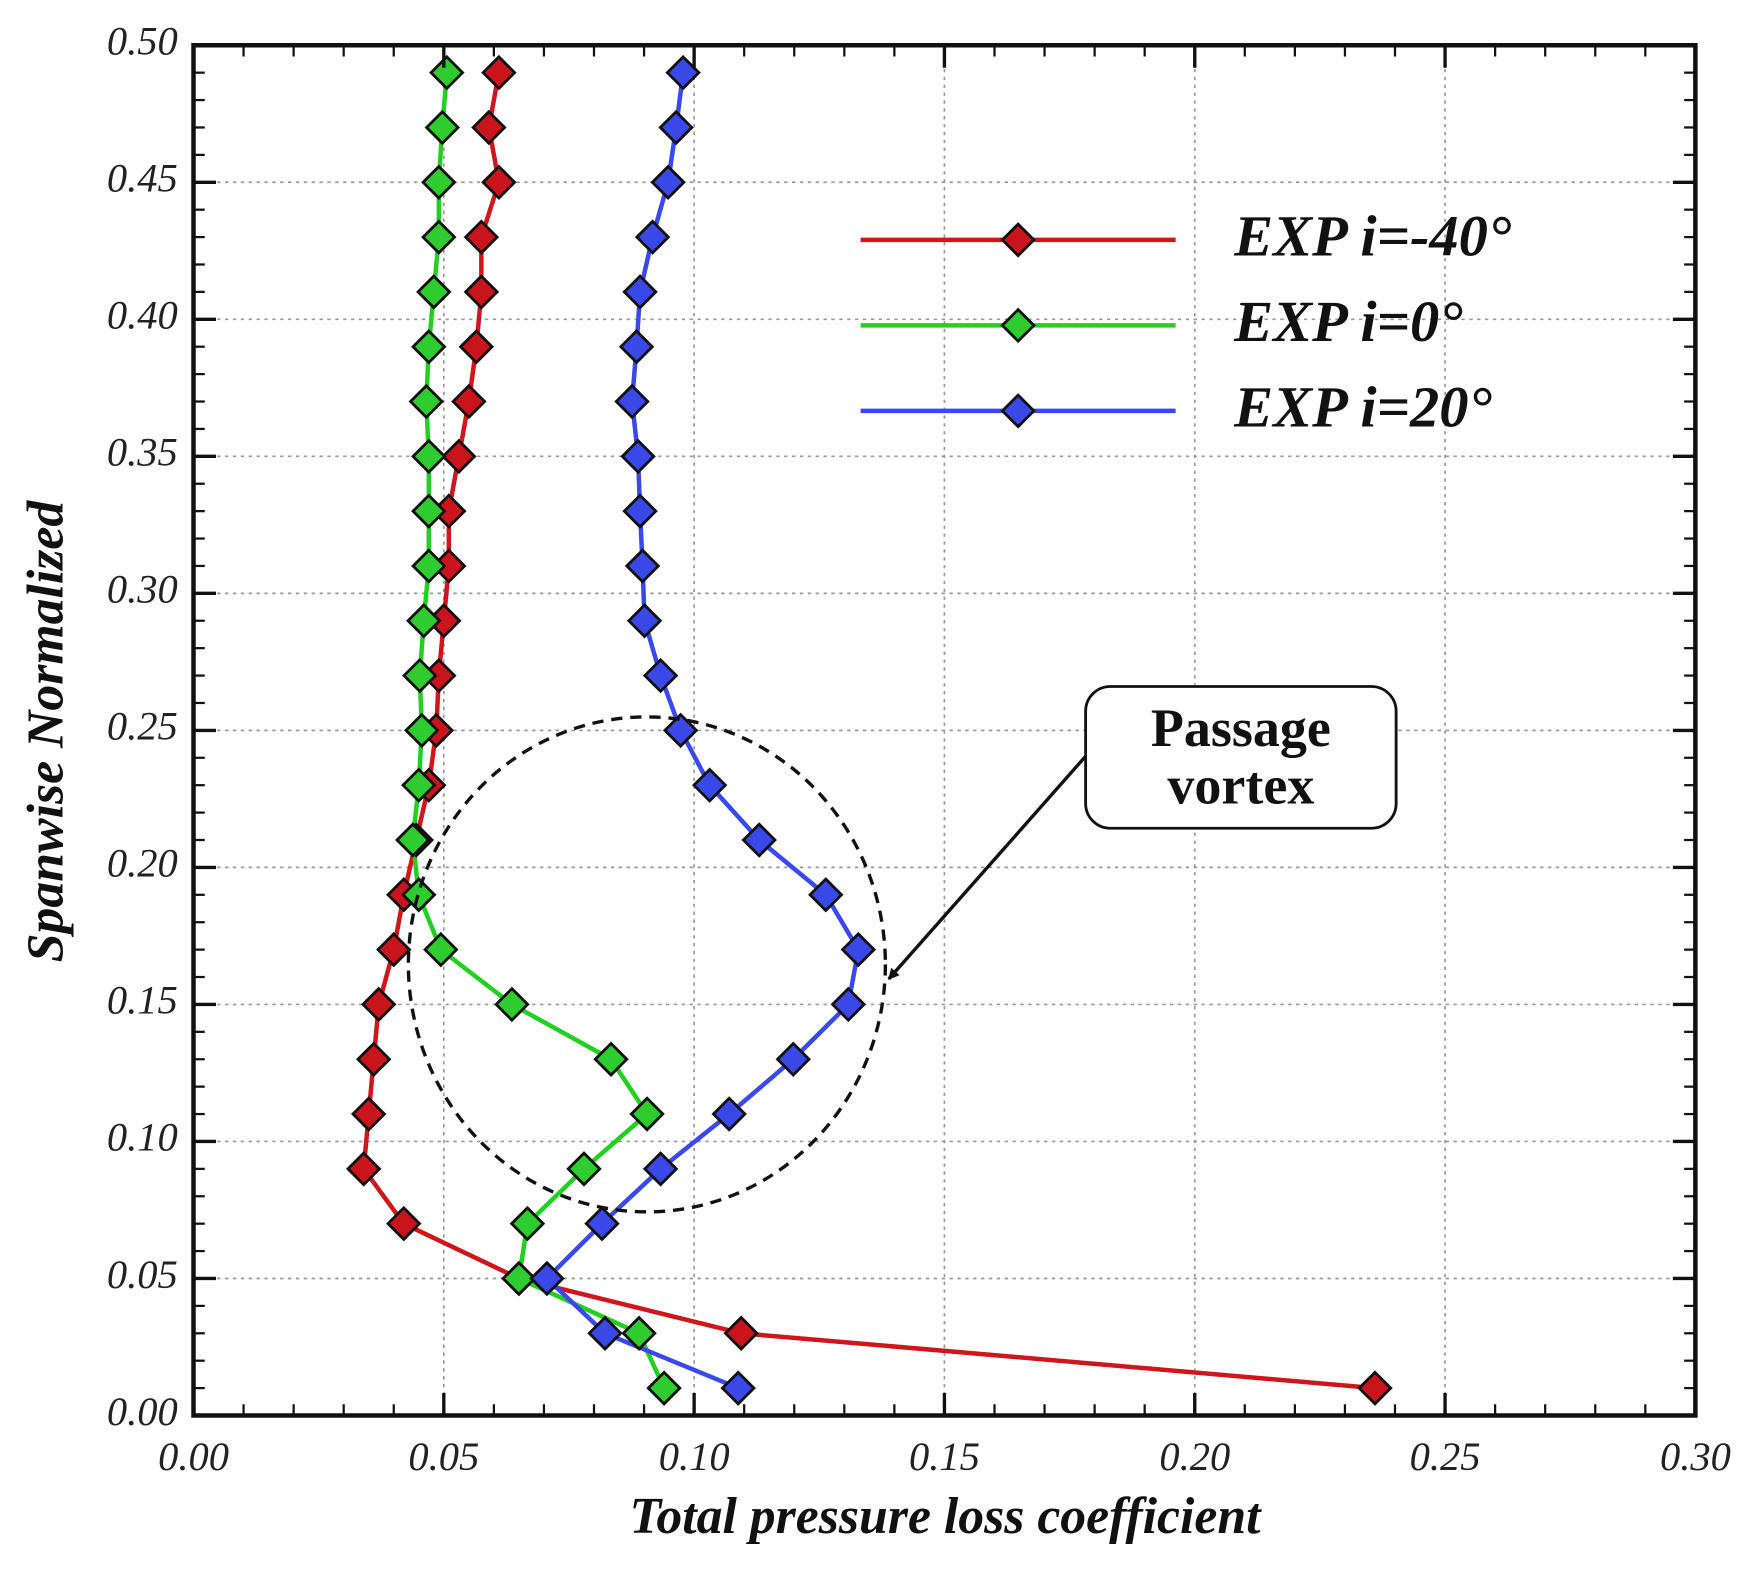 The height and width of the screenshot is (1571, 1755). What do you see at coordinates (45, 731) in the screenshot?
I see `y-axis-title: Spanwise Normalized` at bounding box center [45, 731].